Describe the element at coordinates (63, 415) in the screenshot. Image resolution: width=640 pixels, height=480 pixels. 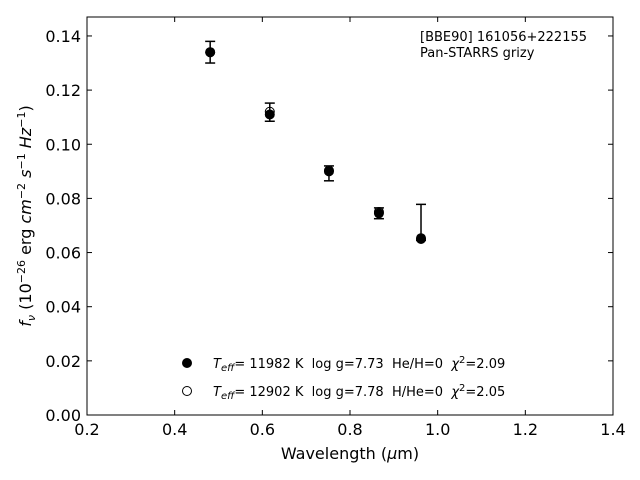
I see `y-tick-label: 0.00` at that location.